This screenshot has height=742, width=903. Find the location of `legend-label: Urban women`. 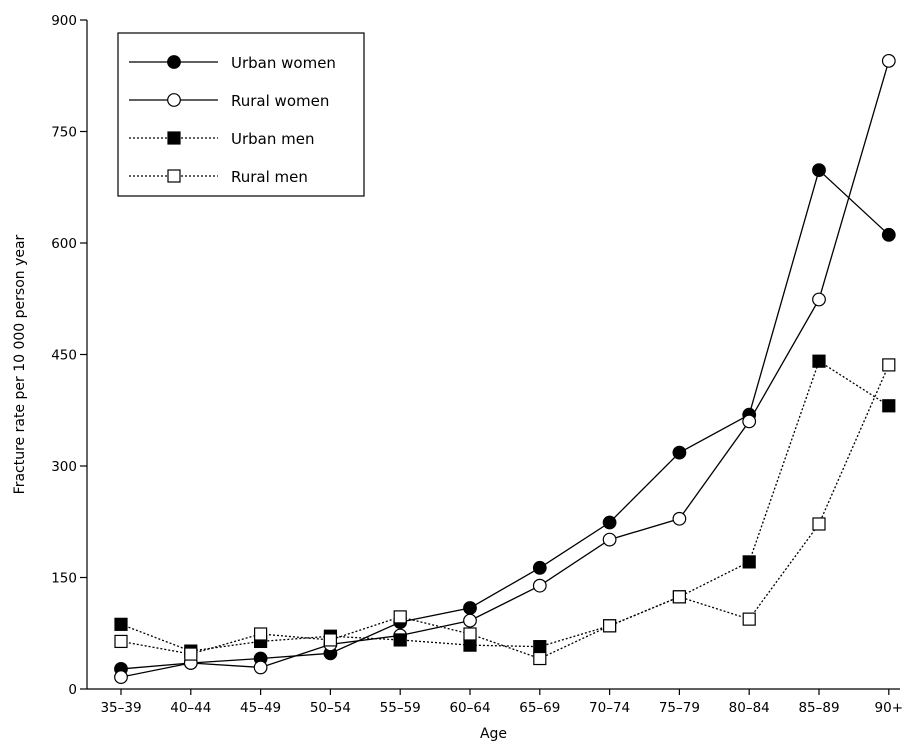

legend-label: Urban women is located at coordinates (283, 63).